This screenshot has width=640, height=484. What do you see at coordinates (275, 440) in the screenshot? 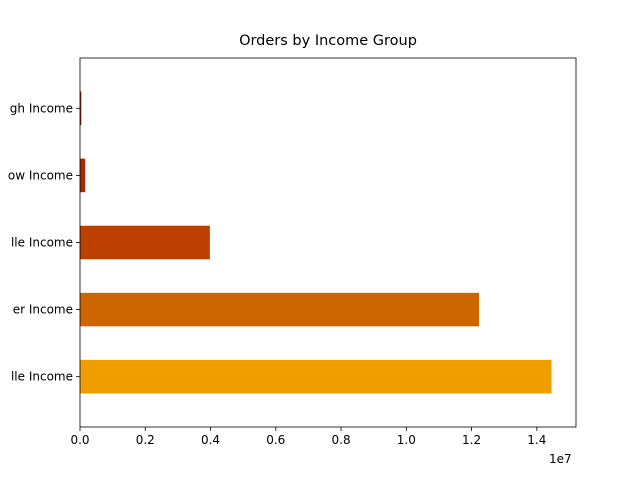
I see `x-tick-label-3: 0.6` at bounding box center [275, 440].